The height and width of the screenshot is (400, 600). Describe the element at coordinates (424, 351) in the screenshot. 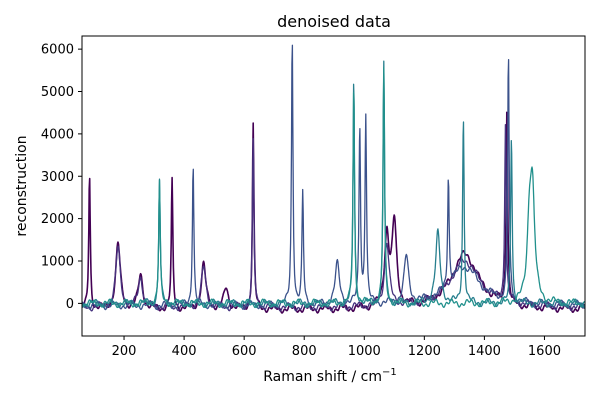

I see `x-tick-label: 1200` at that location.